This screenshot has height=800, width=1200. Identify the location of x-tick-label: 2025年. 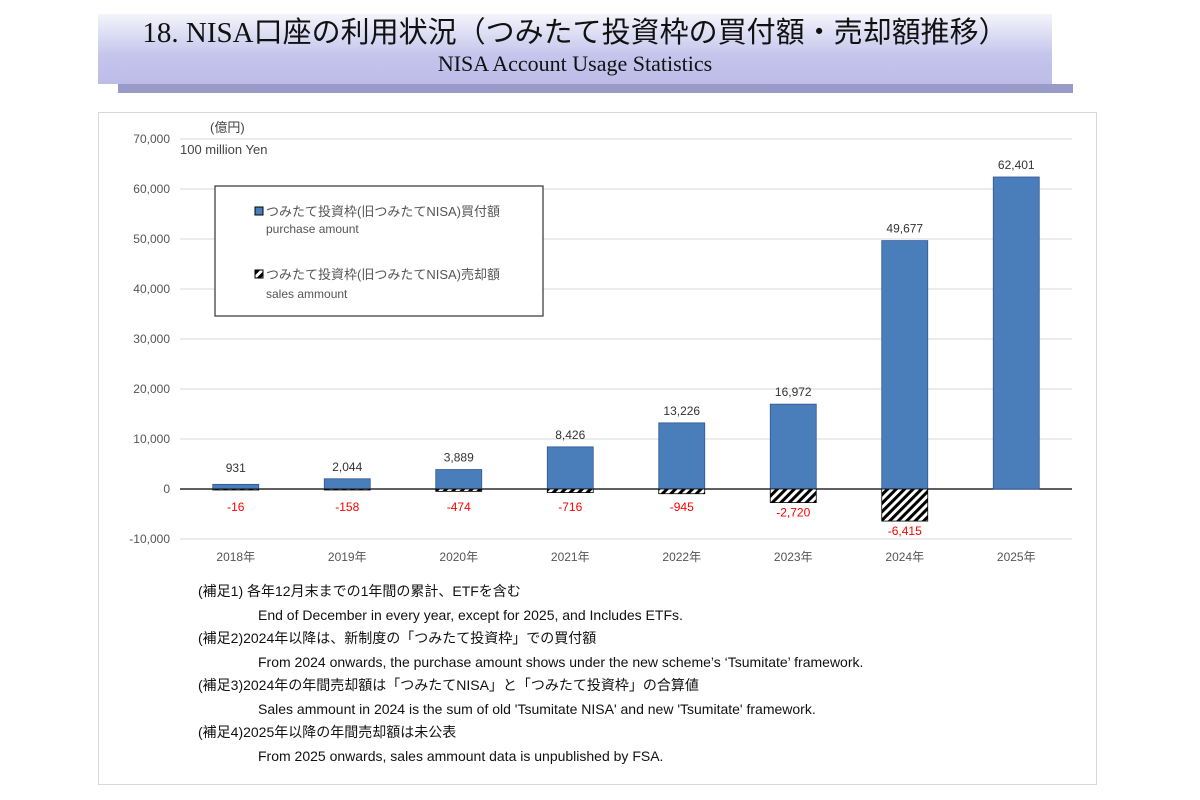
(1016, 557).